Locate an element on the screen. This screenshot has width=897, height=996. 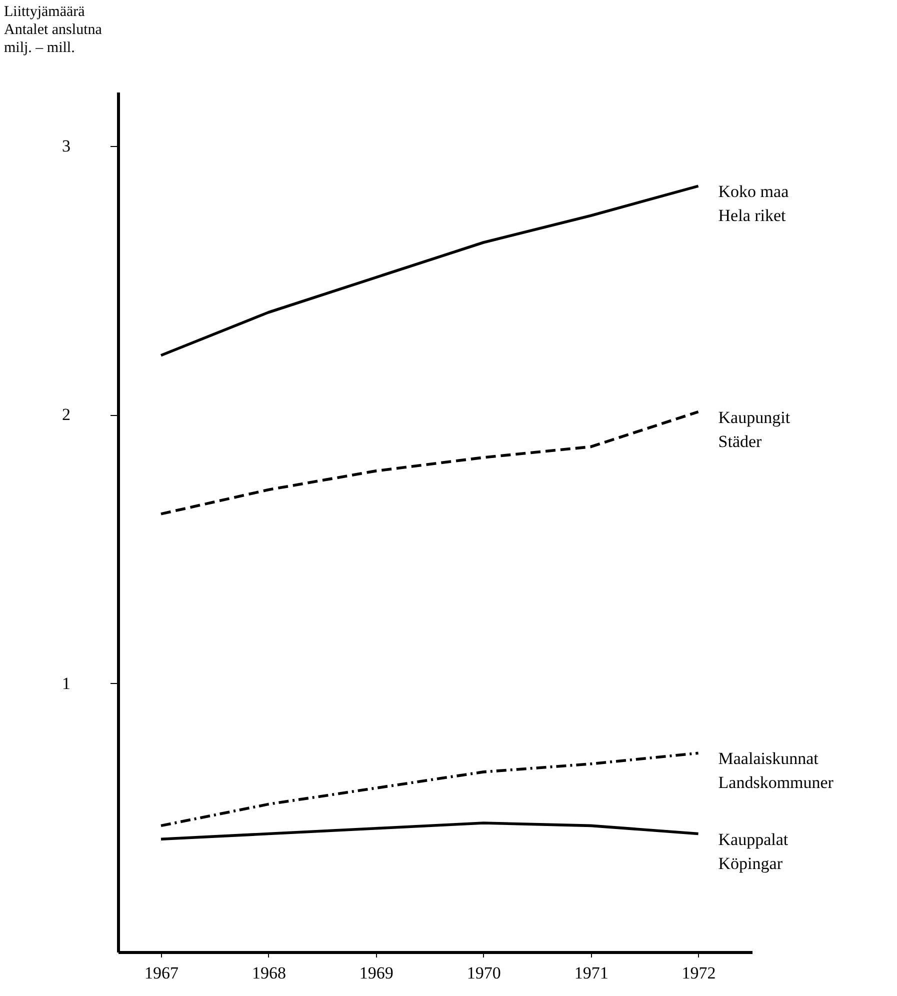
series-label: Kauppalat Köpingar is located at coordinates (753, 851).